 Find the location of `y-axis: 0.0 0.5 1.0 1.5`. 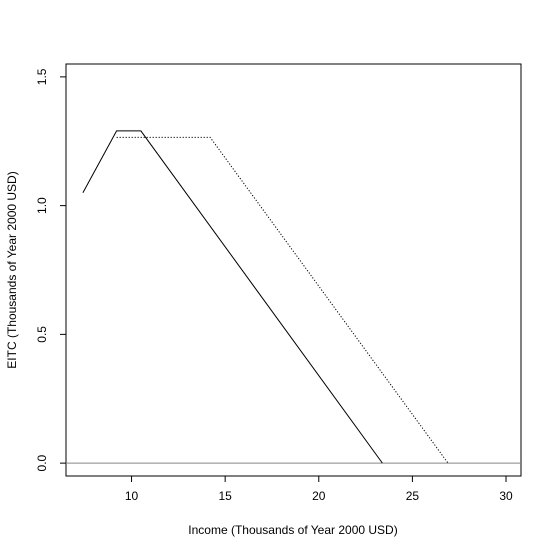

y-axis: 0.0 0.5 1.0 1.5 is located at coordinates (50, 269).